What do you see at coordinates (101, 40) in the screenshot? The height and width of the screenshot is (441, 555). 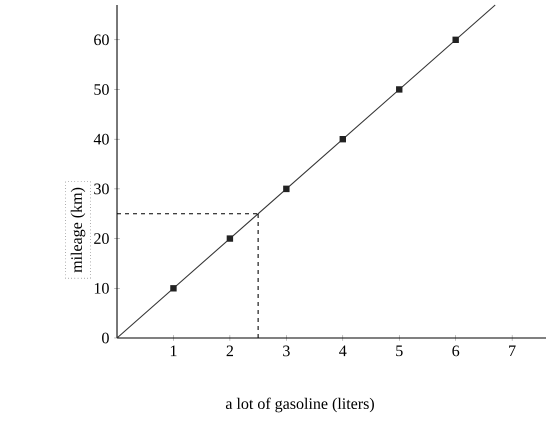 I see `y-tick-label: 60` at bounding box center [101, 40].